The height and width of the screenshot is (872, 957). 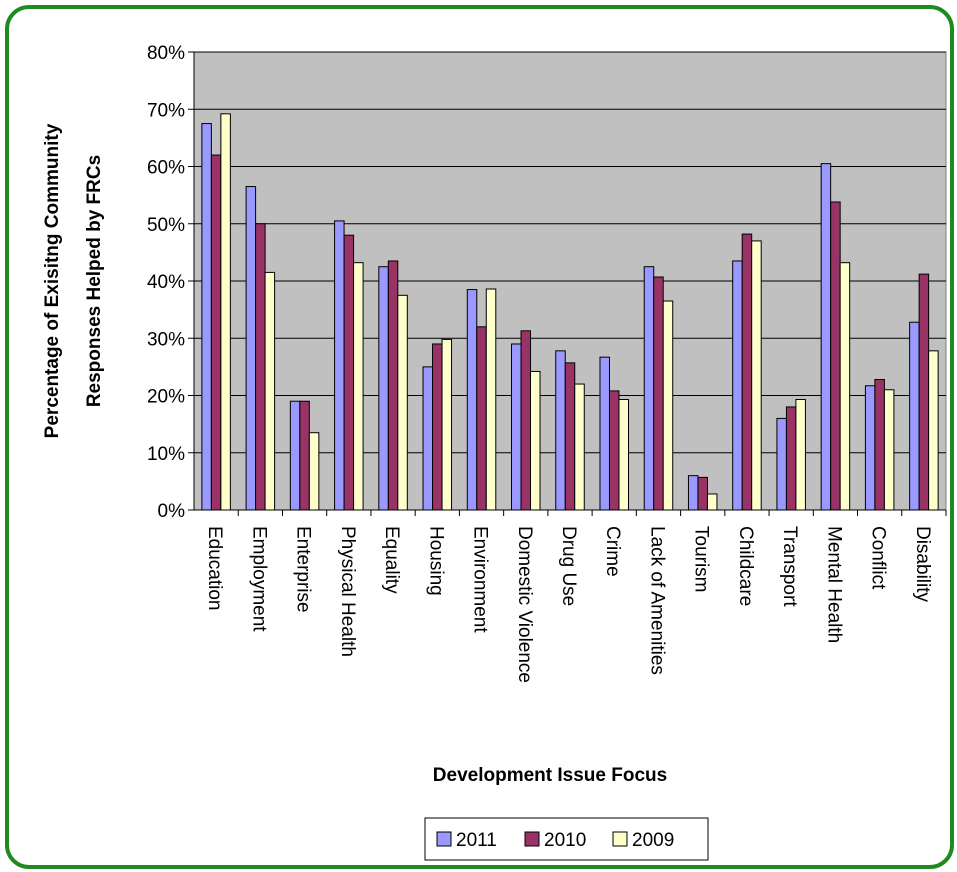 What do you see at coordinates (402, 402) in the screenshot?
I see `bar-2009-equality` at bounding box center [402, 402].